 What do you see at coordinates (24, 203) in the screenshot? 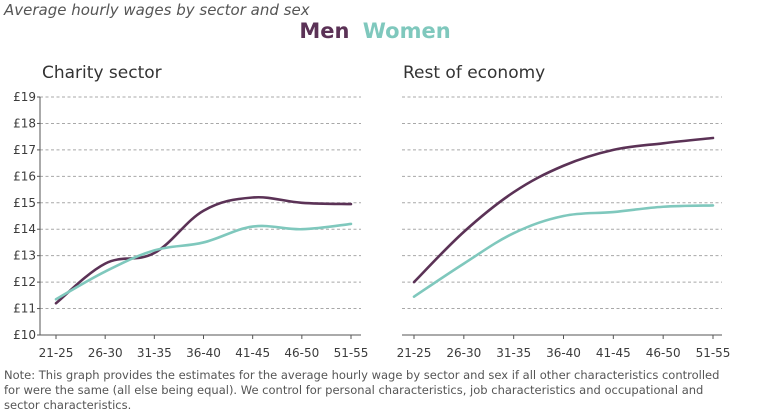
I see `y-tick-label: £15` at bounding box center [24, 203].